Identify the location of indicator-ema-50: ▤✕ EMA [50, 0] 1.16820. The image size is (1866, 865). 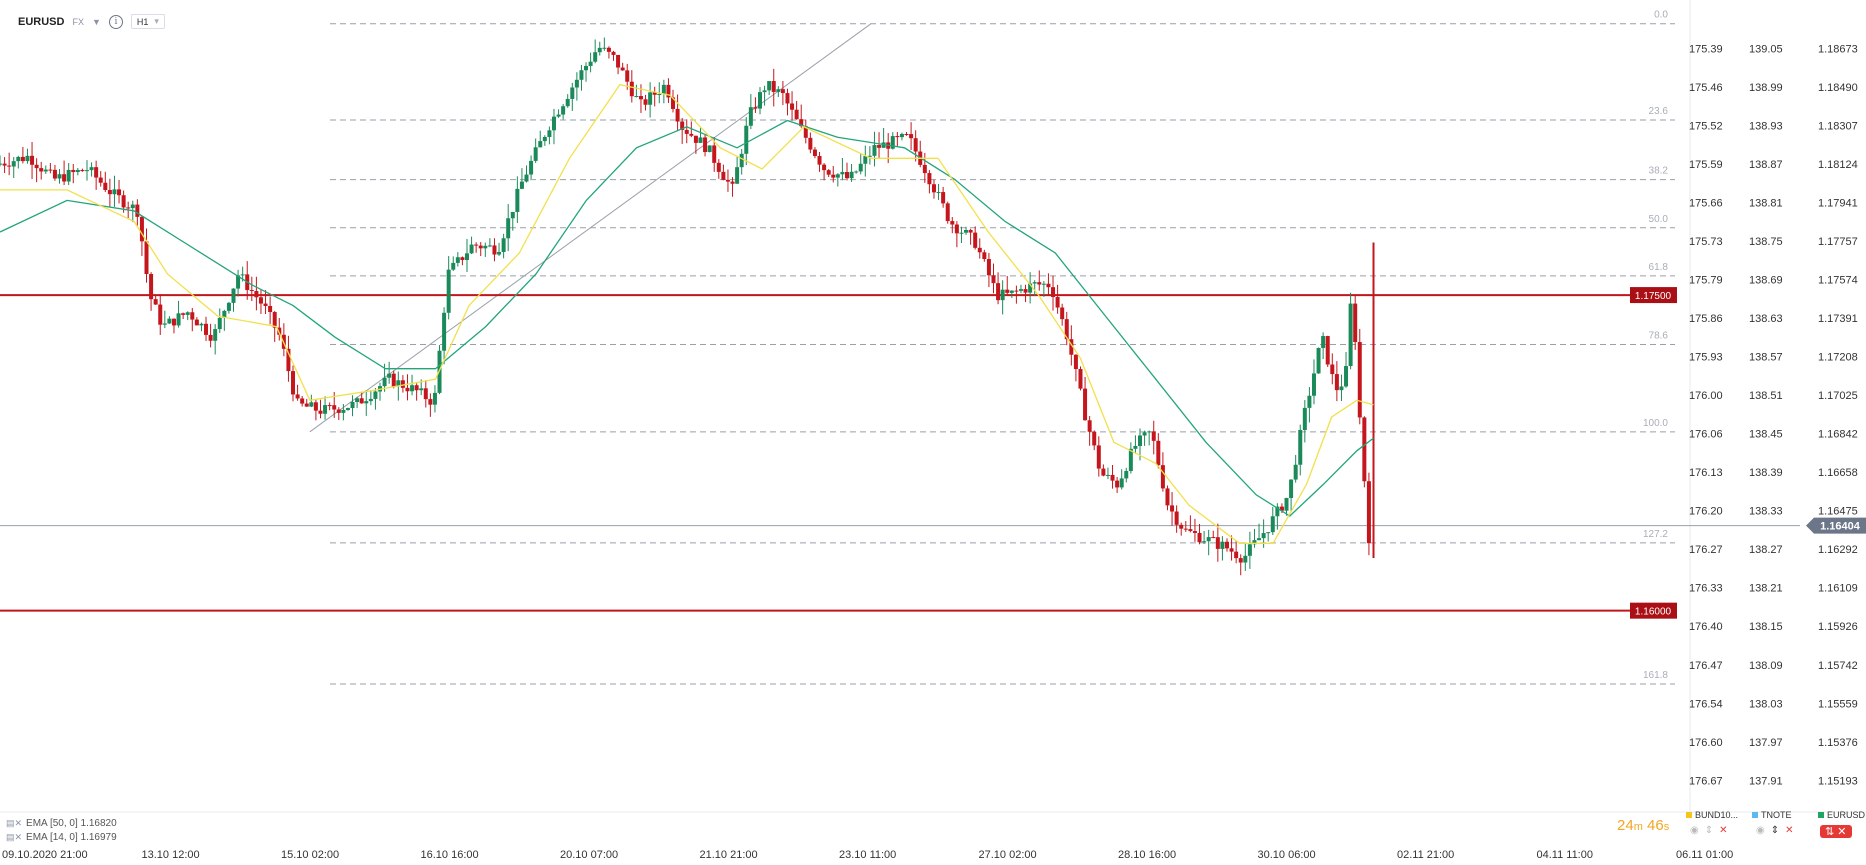
(61, 823).